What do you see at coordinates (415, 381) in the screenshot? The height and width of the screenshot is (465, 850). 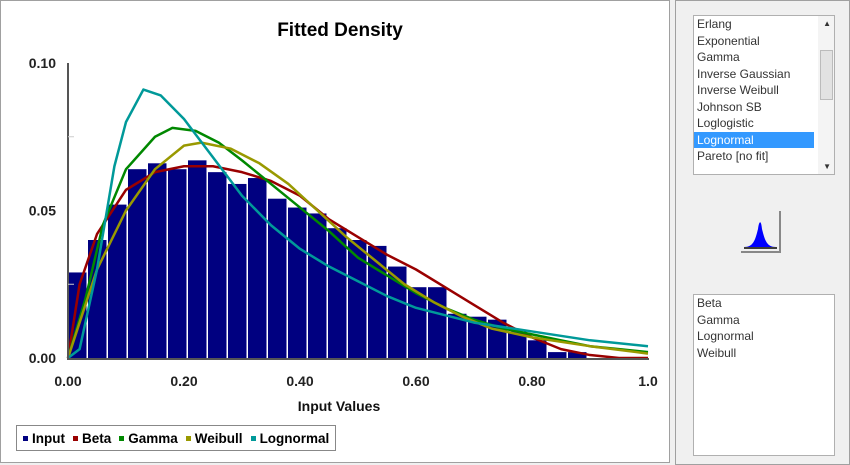 I see `x-tick-label: 0.60` at bounding box center [415, 381].